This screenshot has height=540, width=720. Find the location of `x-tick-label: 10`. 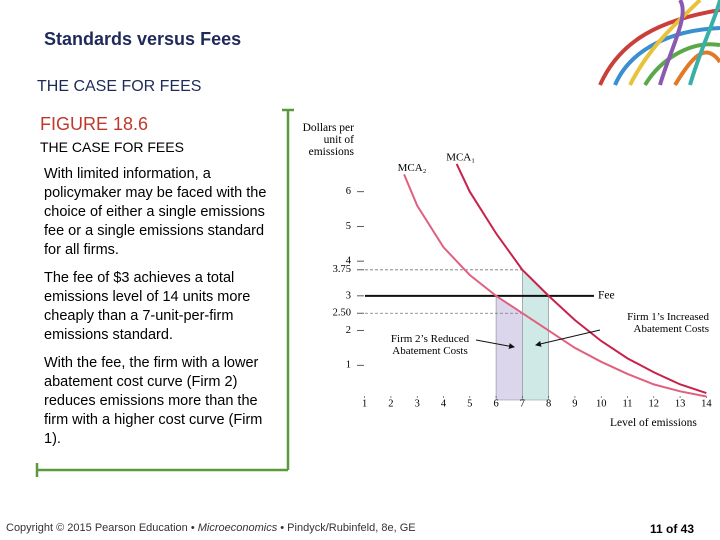

x-tick-label: 10 is located at coordinates (601, 403).